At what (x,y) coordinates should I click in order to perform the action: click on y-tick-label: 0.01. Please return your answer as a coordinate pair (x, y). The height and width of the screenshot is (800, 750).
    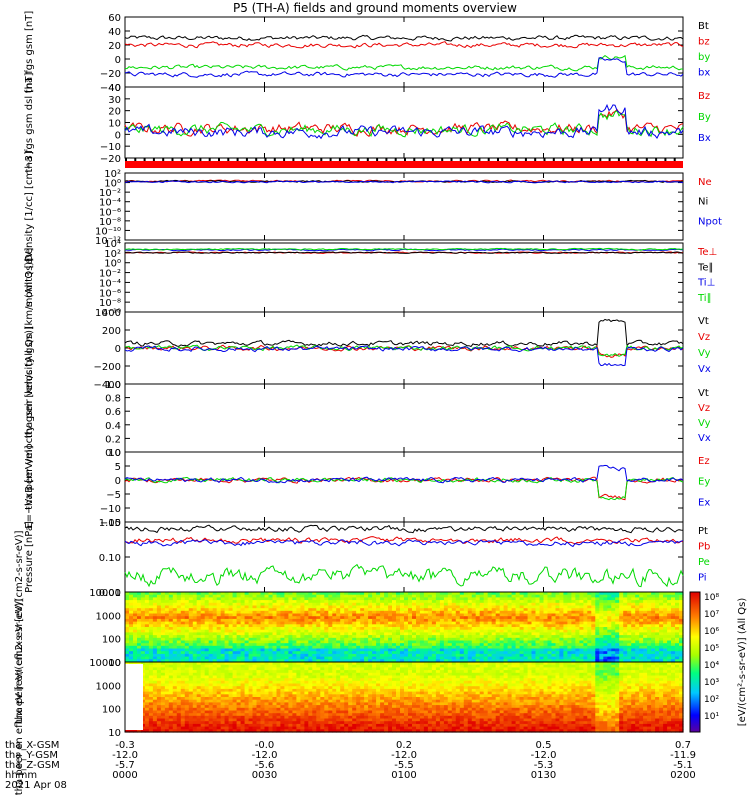
    Looking at the image, I should click on (110, 593).